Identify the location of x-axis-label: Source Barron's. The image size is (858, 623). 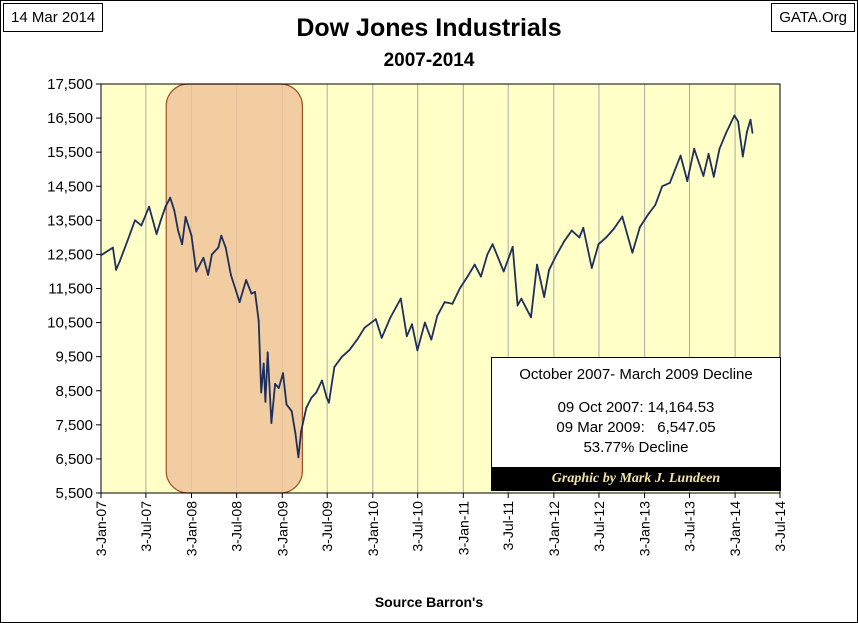
(429, 602).